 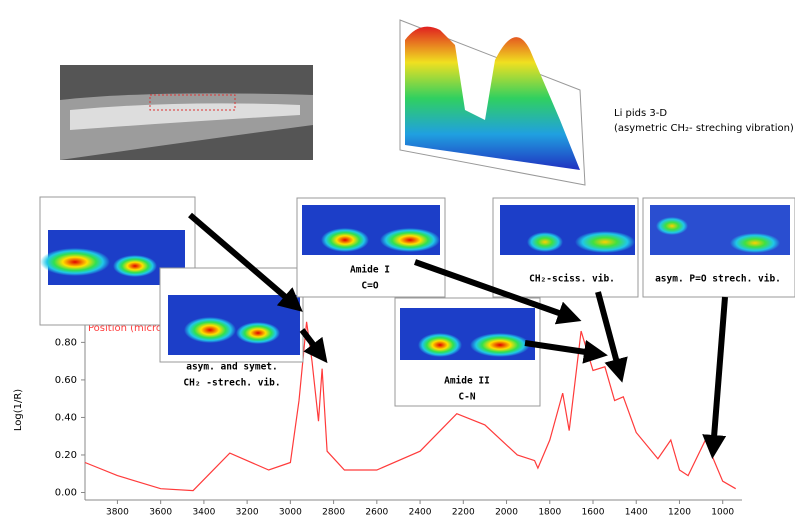 What do you see at coordinates (203, 512) in the screenshot?
I see `x-tick-label: 3400` at bounding box center [203, 512].